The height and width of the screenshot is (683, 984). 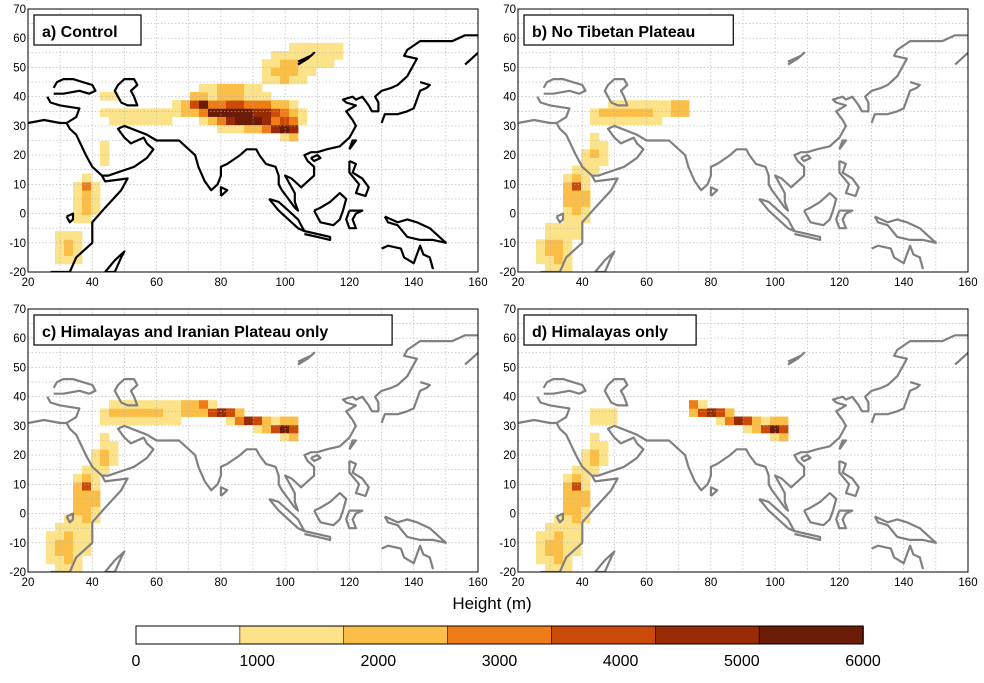 I want to click on svg-text: b) No Tibetan Plateau, so click(x=613, y=32).